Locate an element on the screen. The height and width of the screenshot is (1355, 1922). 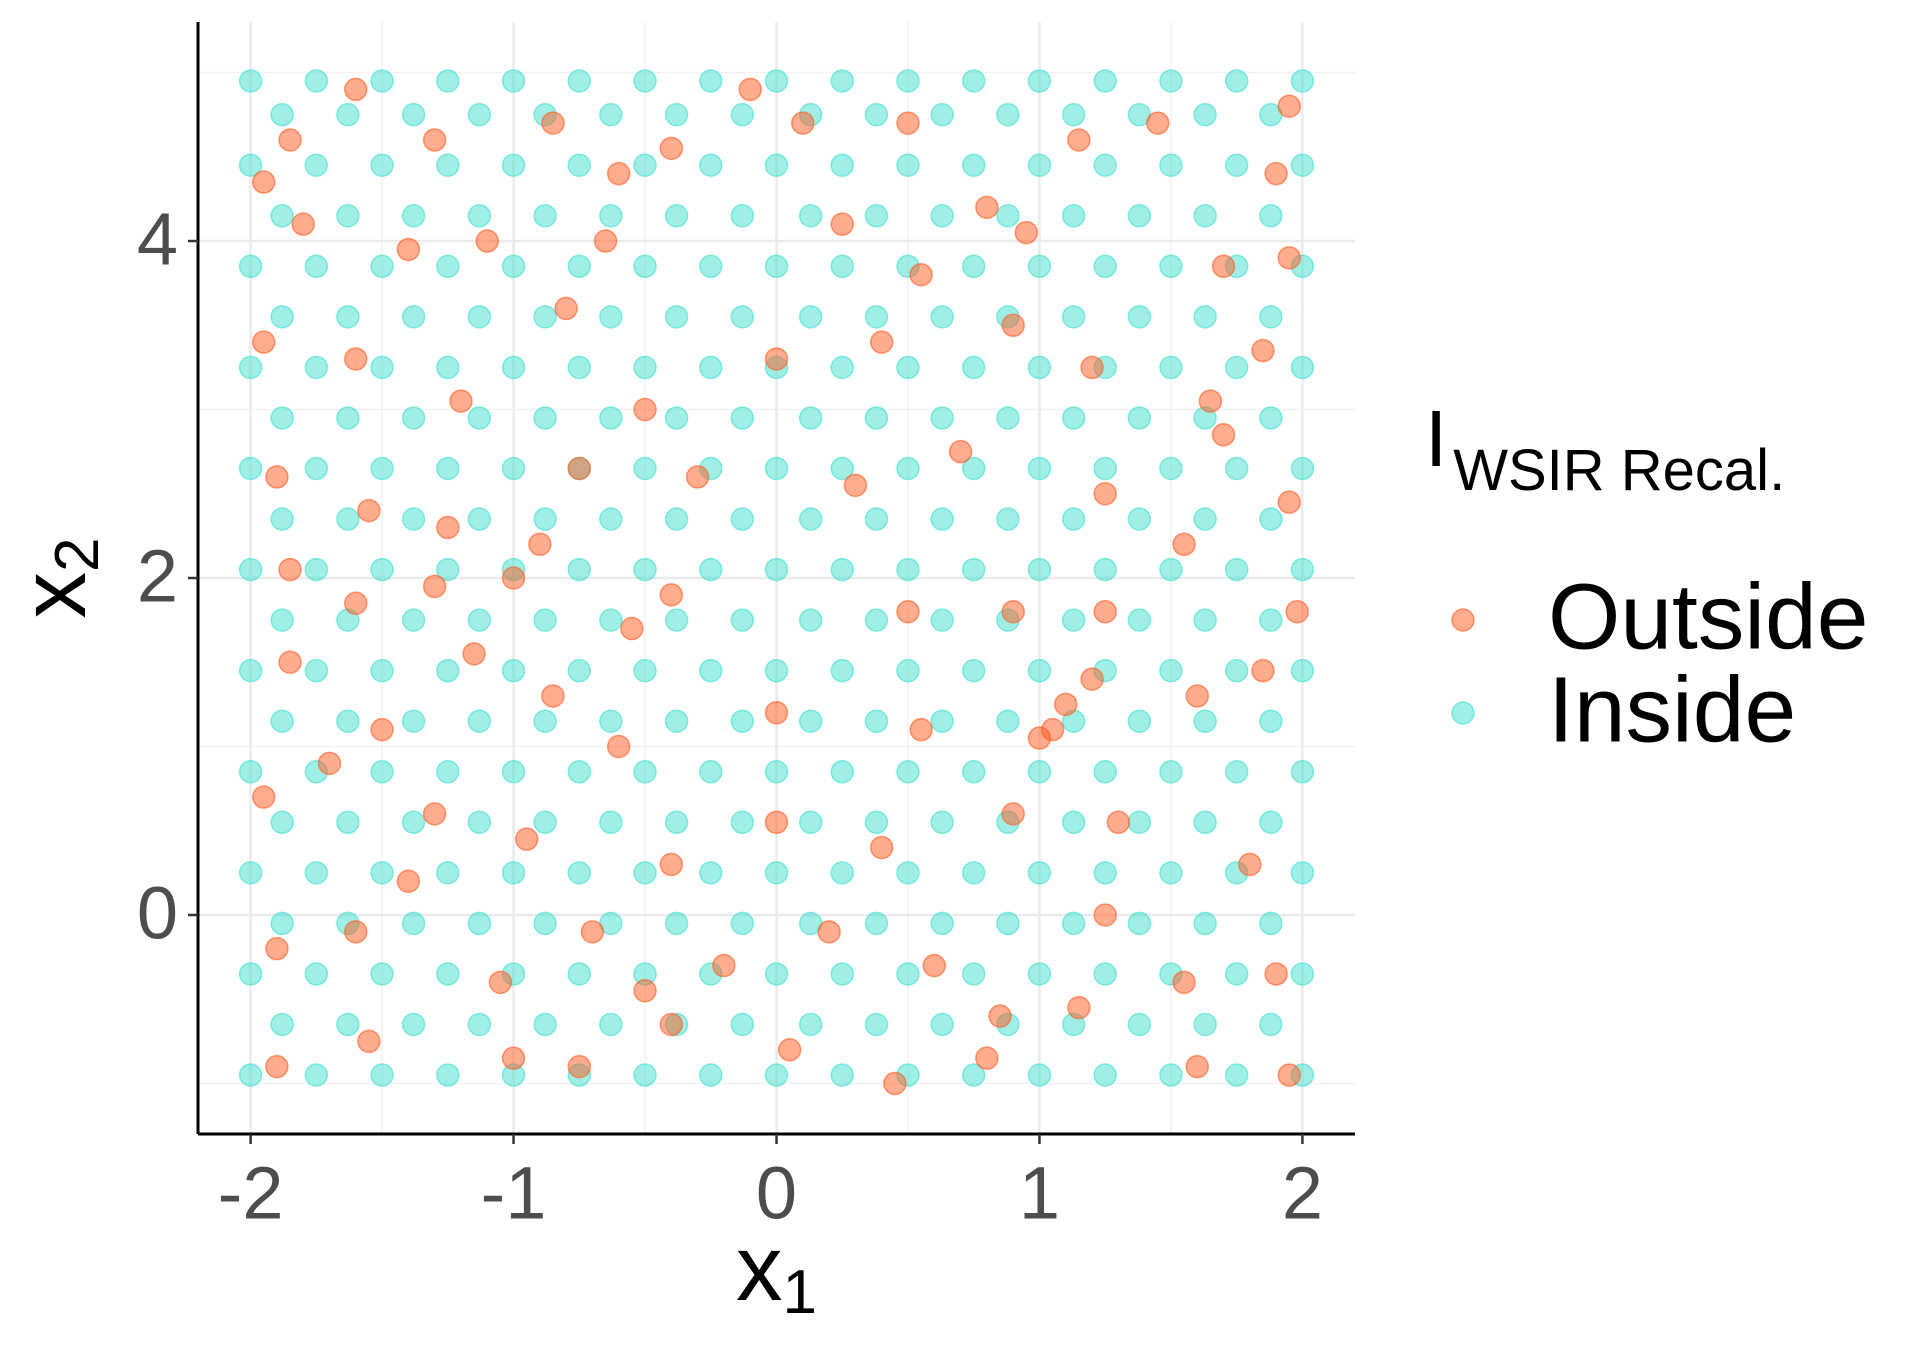
x-tick-label: -1 is located at coordinates (514, 1193).